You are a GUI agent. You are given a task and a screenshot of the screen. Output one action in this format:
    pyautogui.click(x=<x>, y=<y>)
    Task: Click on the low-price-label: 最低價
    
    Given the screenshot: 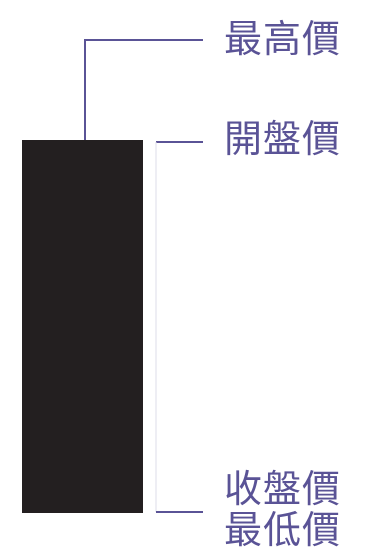 What is the action you would take?
    pyautogui.click(x=283, y=530)
    